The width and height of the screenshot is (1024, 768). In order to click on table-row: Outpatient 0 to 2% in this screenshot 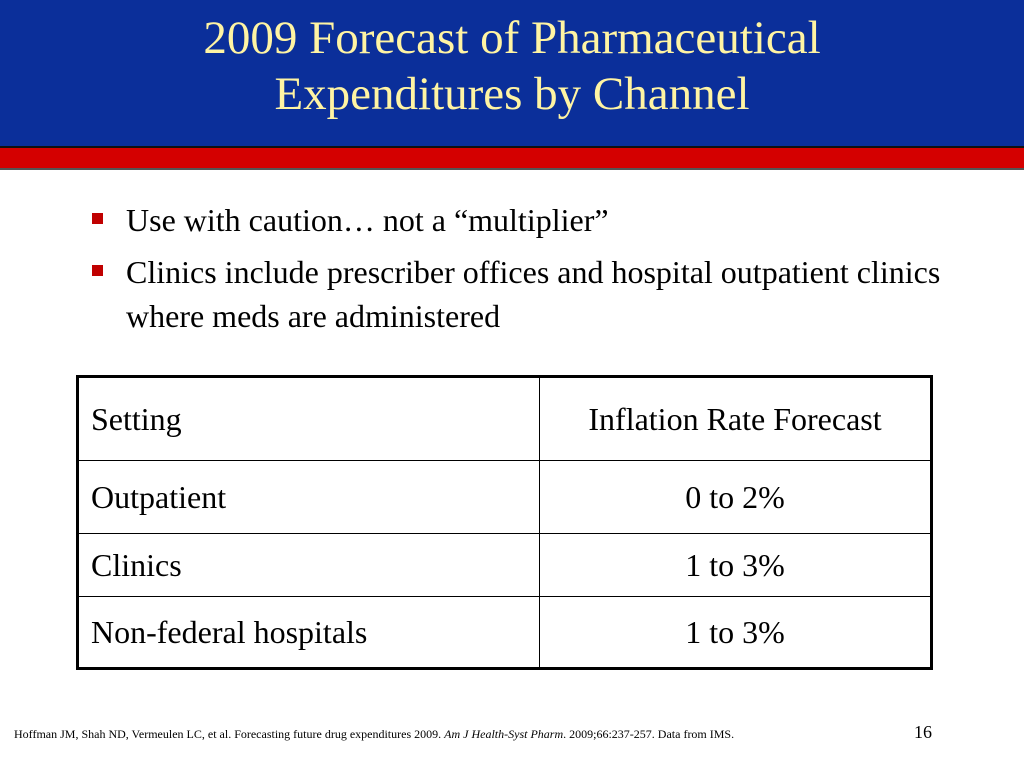, I will do `click(504, 497)`.